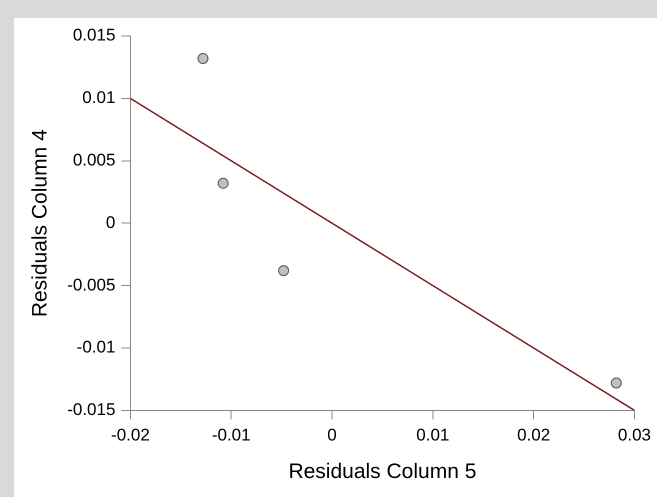  What do you see at coordinates (382, 472) in the screenshot?
I see `x-axis-title: Residuals Column 5` at bounding box center [382, 472].